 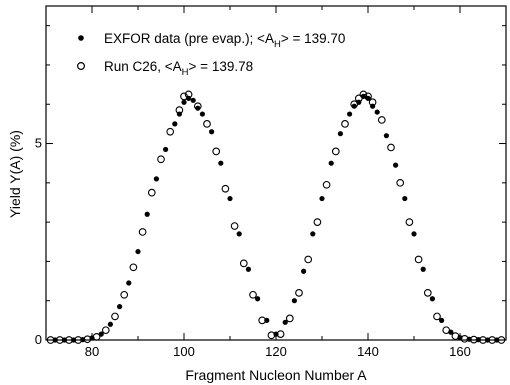 I want to click on y-tick-label: 0, so click(x=38, y=339).